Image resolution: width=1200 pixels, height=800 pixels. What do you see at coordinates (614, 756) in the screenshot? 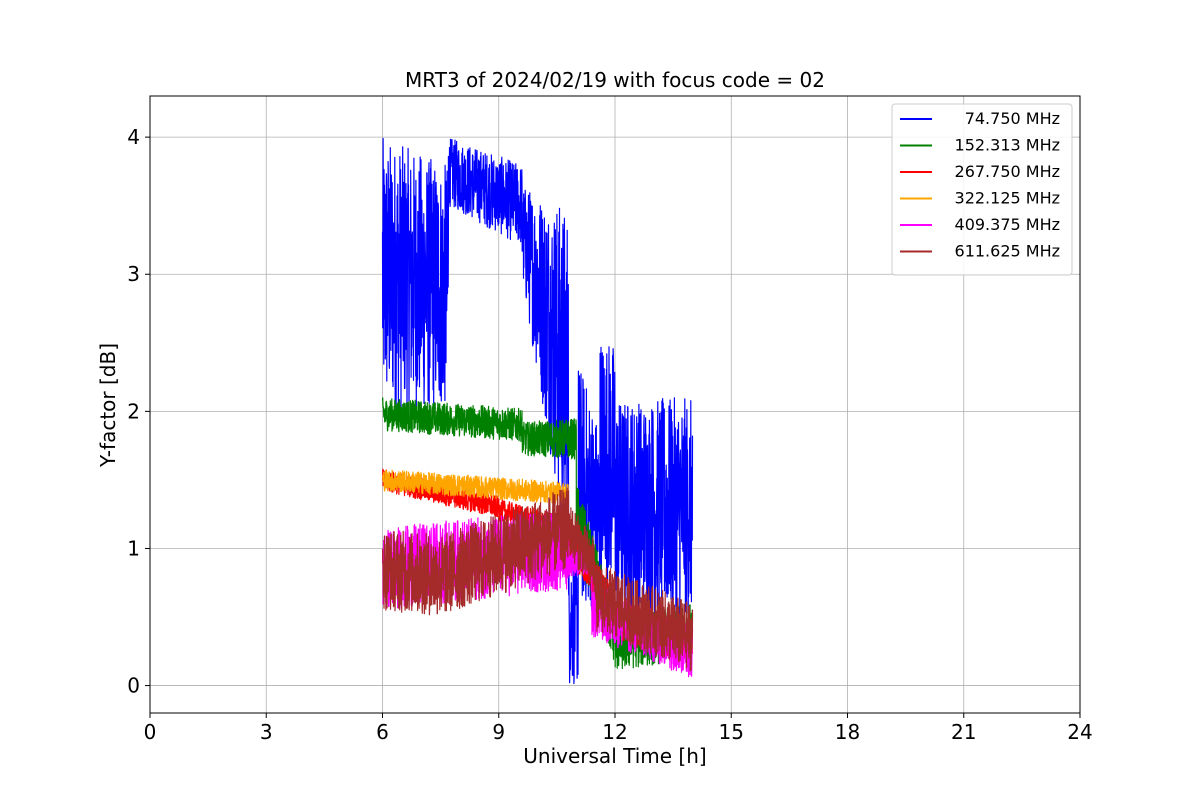
I see `x-axis-label: Universal Time [h]` at bounding box center [614, 756].